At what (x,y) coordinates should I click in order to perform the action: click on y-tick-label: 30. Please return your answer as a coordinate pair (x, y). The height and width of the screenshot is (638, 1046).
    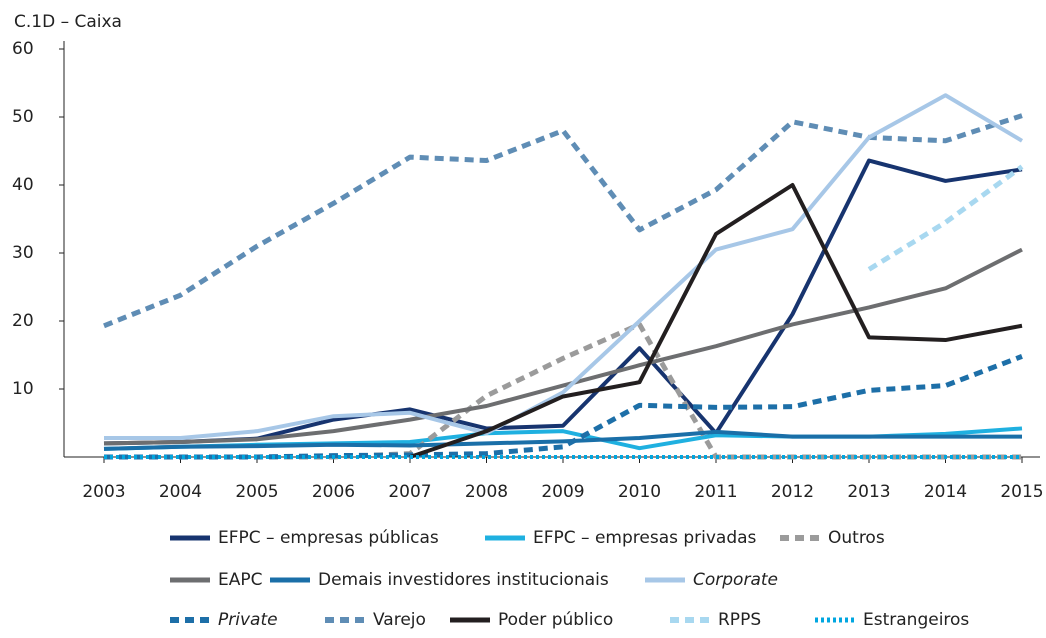
    Looking at the image, I should click on (23, 253).